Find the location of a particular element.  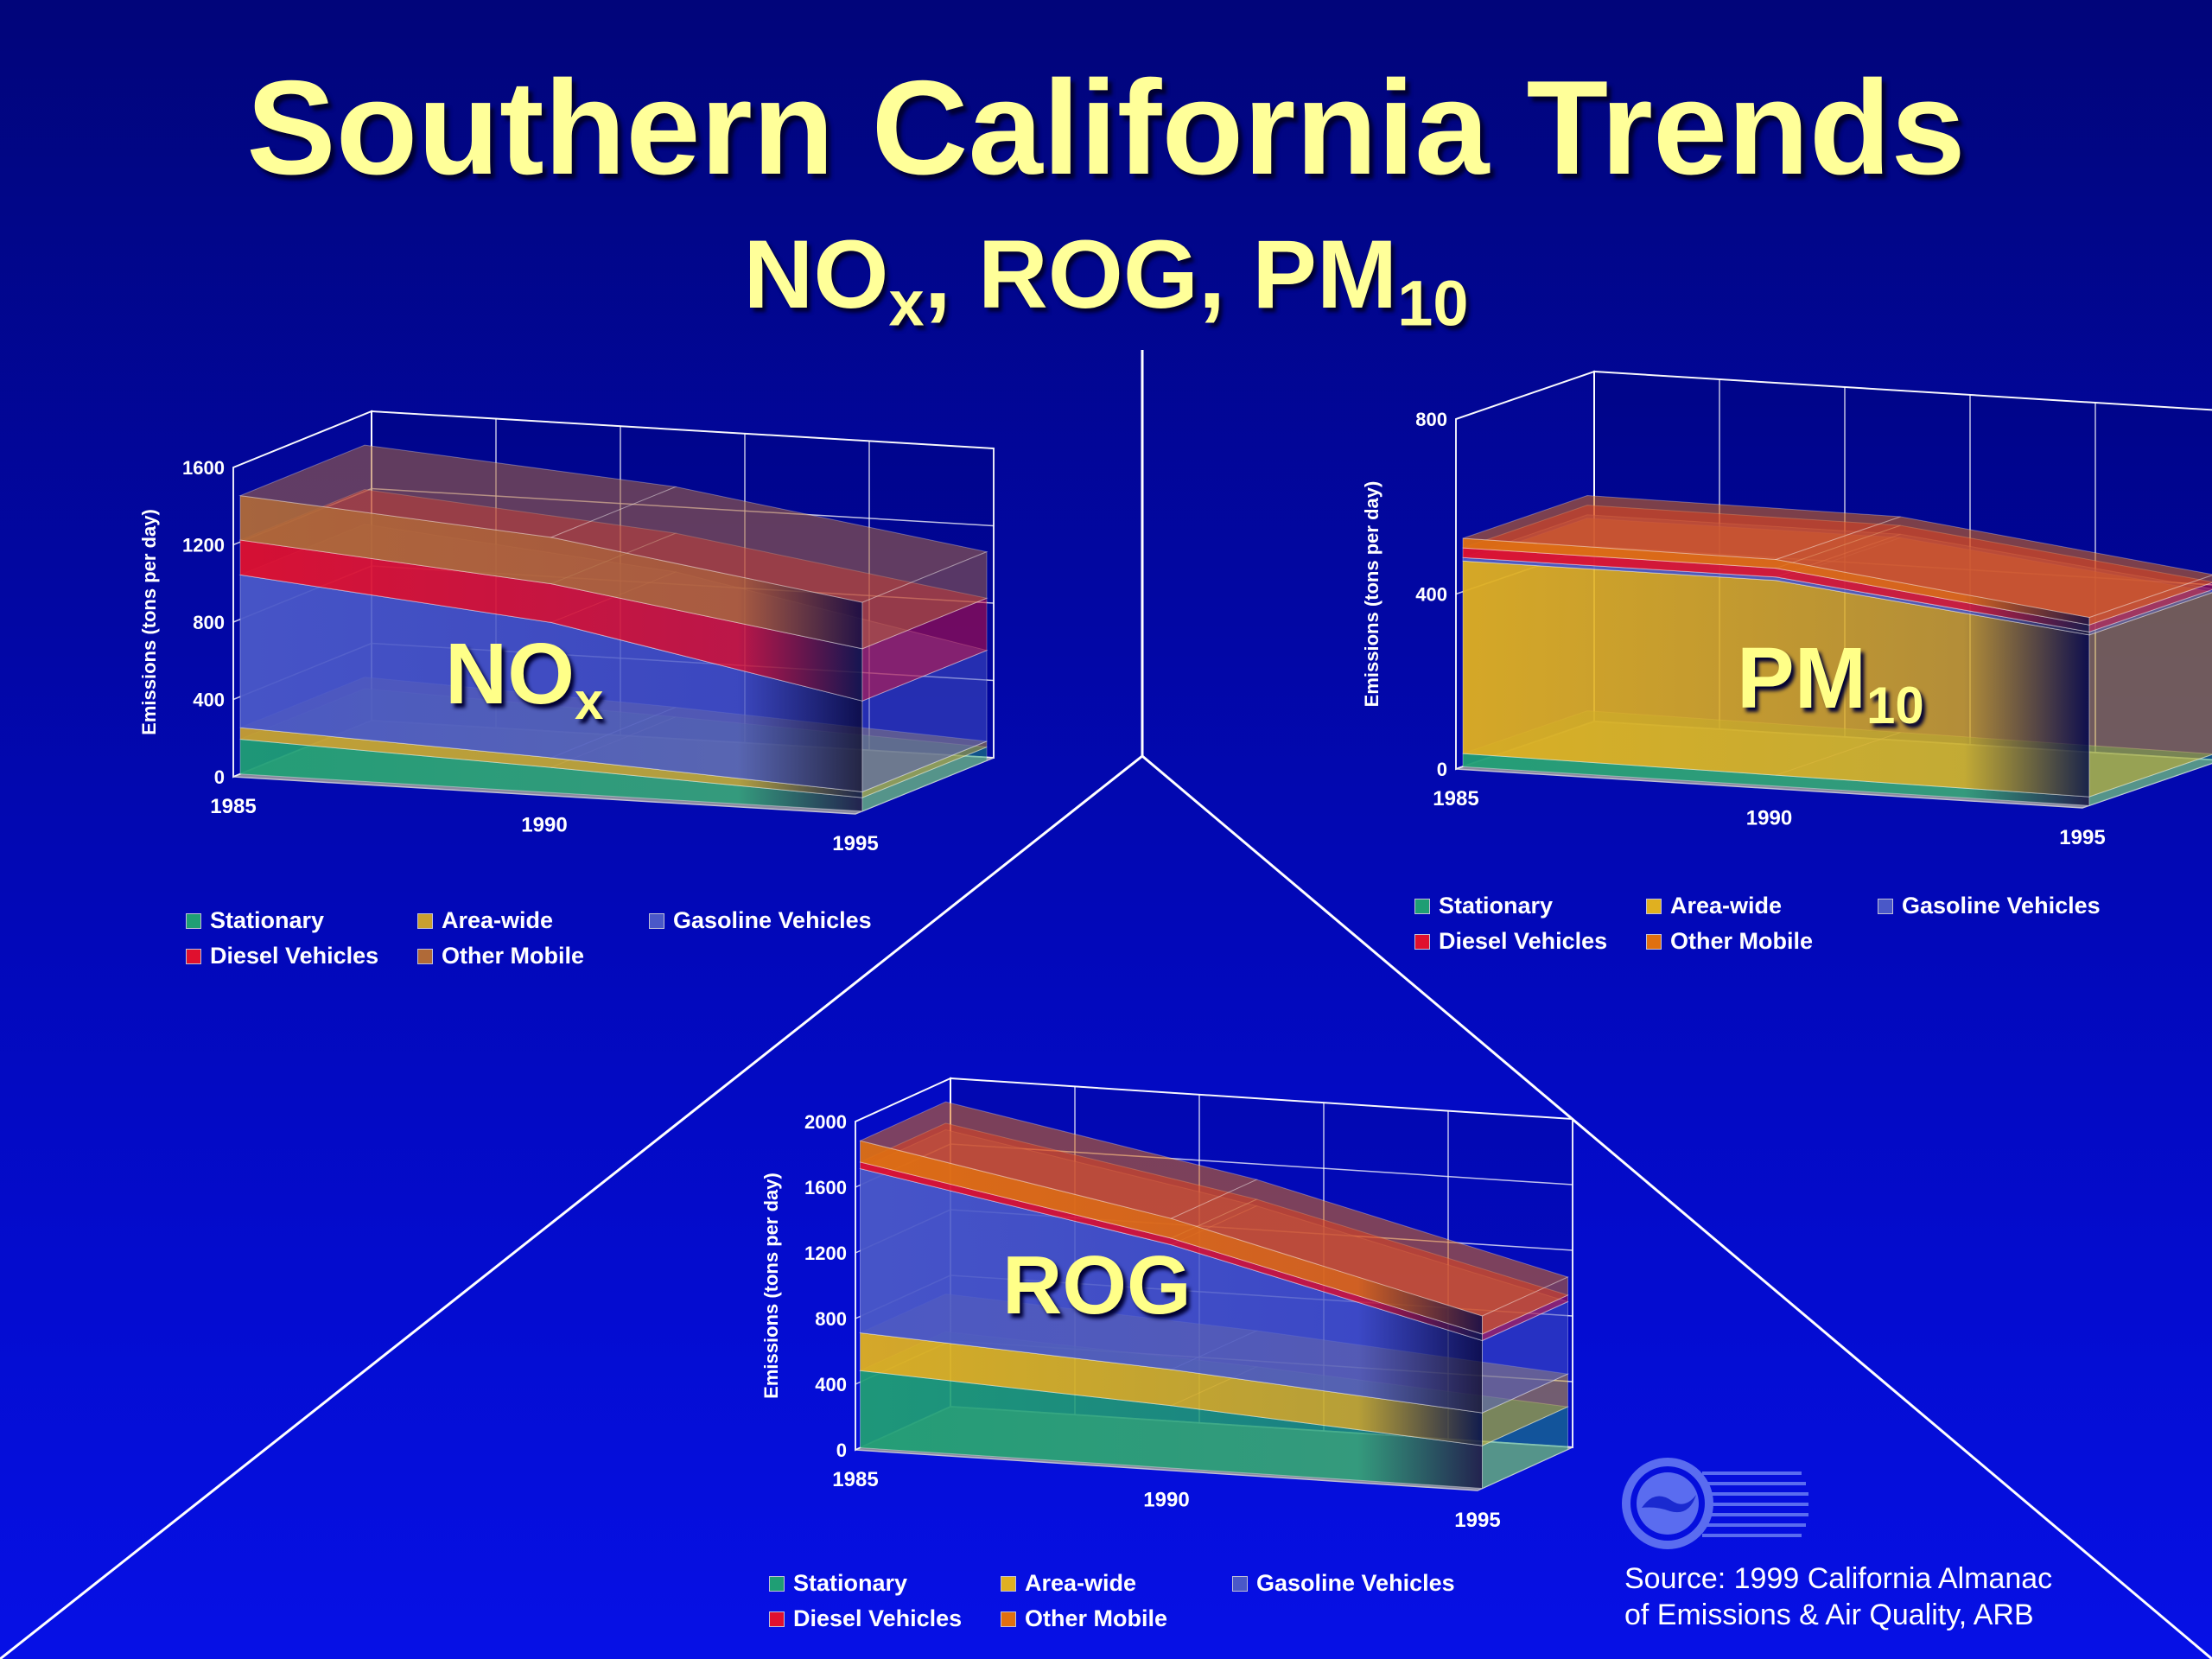

nox-label-sub: x is located at coordinates (589, 701).